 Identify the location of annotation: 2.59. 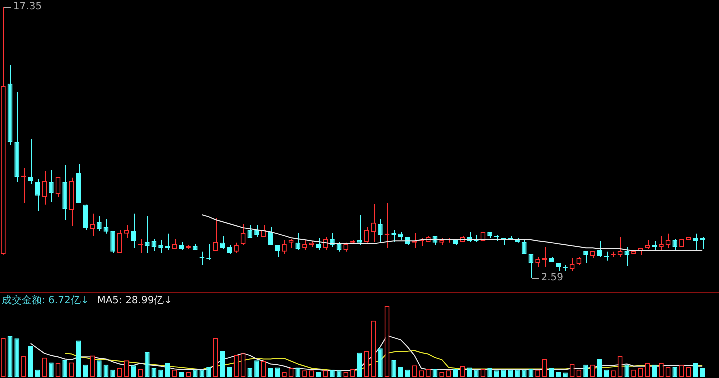
(552, 278).